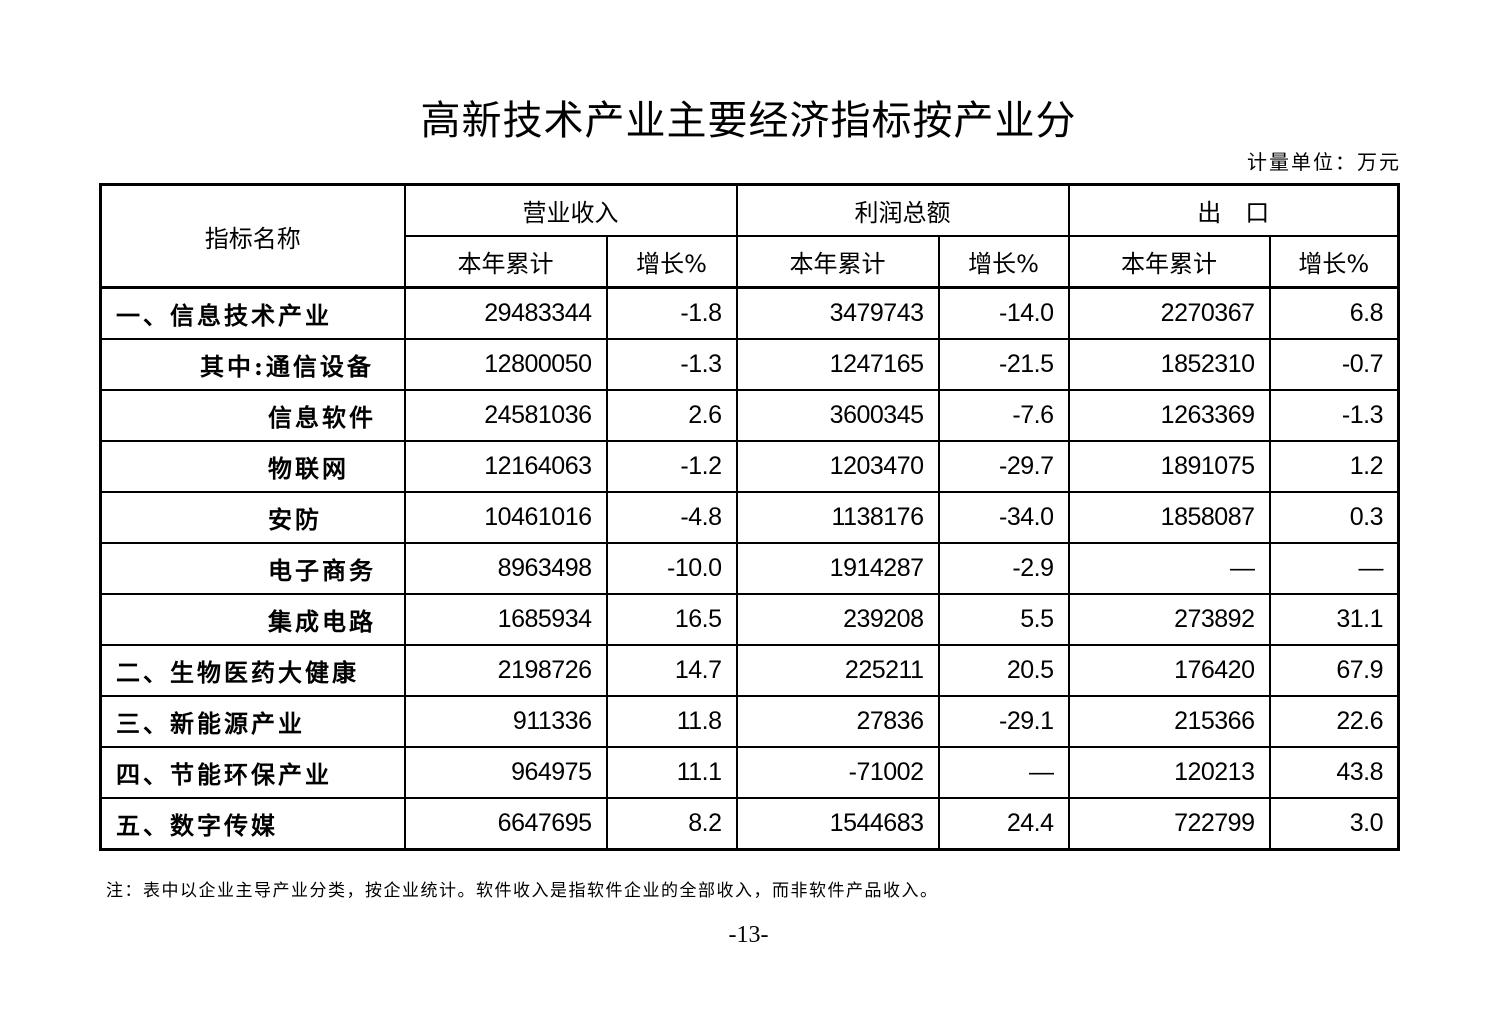  I want to click on value-cell: 8963498, so click(505, 568).